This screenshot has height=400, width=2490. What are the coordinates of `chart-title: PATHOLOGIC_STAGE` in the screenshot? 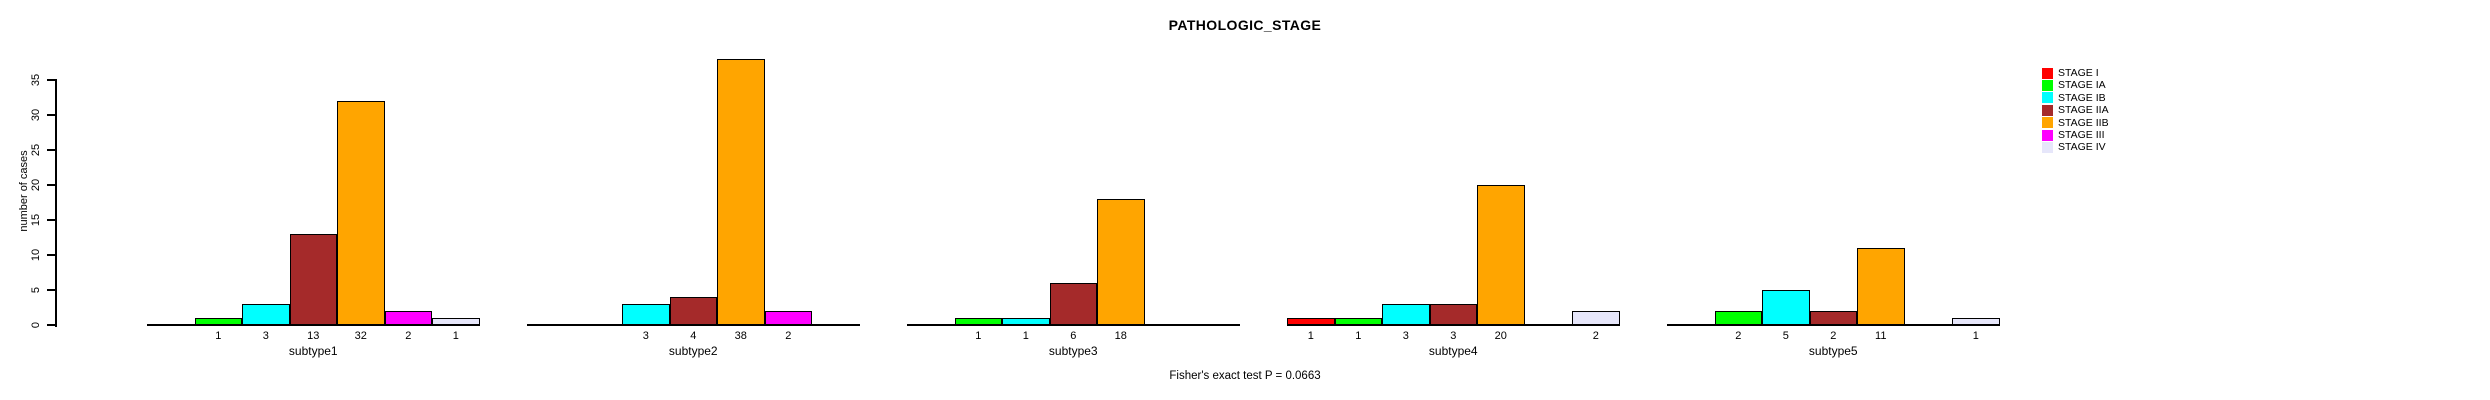 It's located at (1245, 25).